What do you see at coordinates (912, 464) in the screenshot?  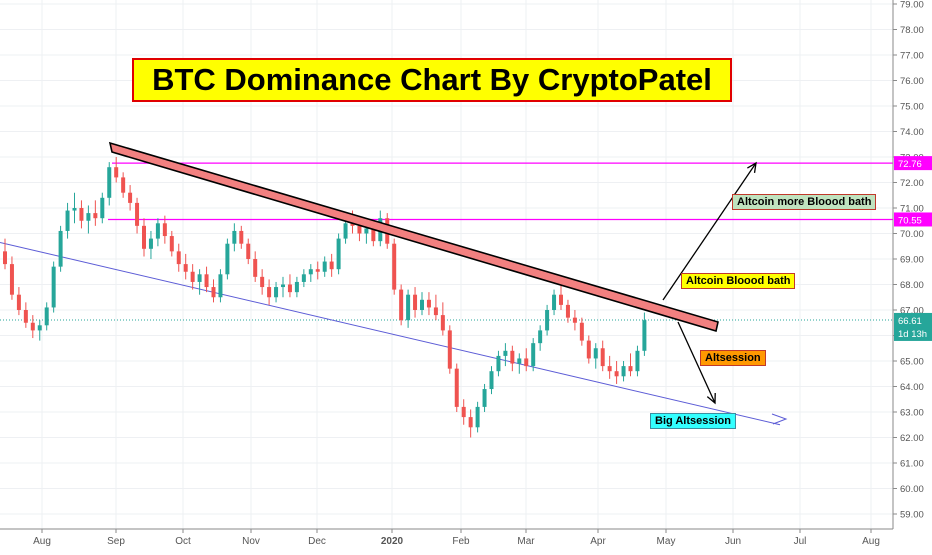 I see `y-tick-label: 61.00` at bounding box center [912, 464].